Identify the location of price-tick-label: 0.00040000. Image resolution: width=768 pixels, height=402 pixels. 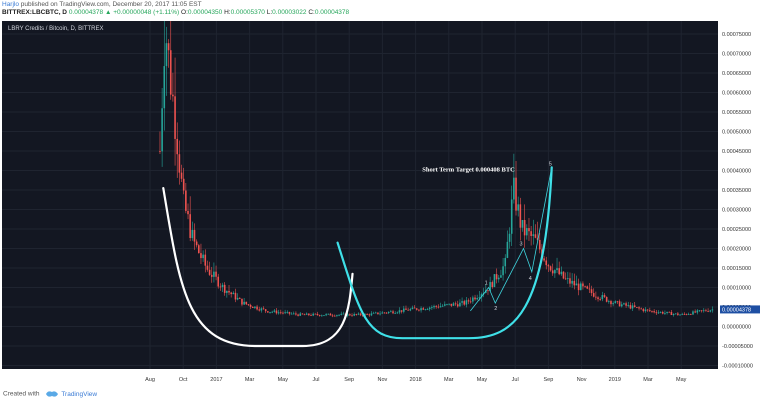
(736, 172).